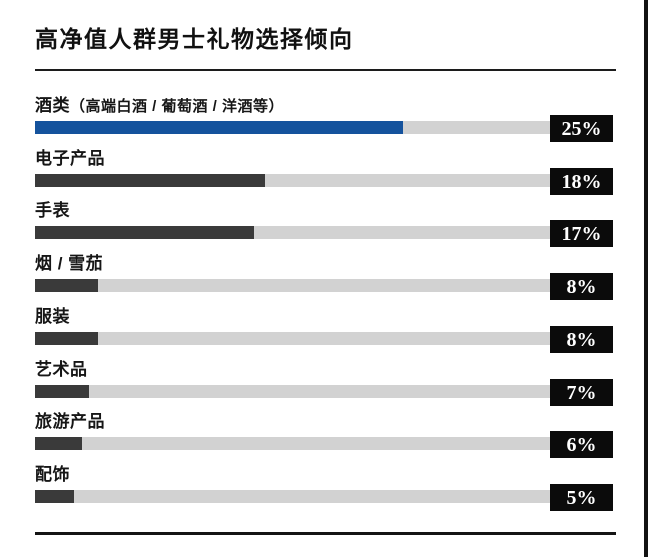 This screenshot has width=650, height=557. I want to click on value-badge: 7%, so click(581, 392).